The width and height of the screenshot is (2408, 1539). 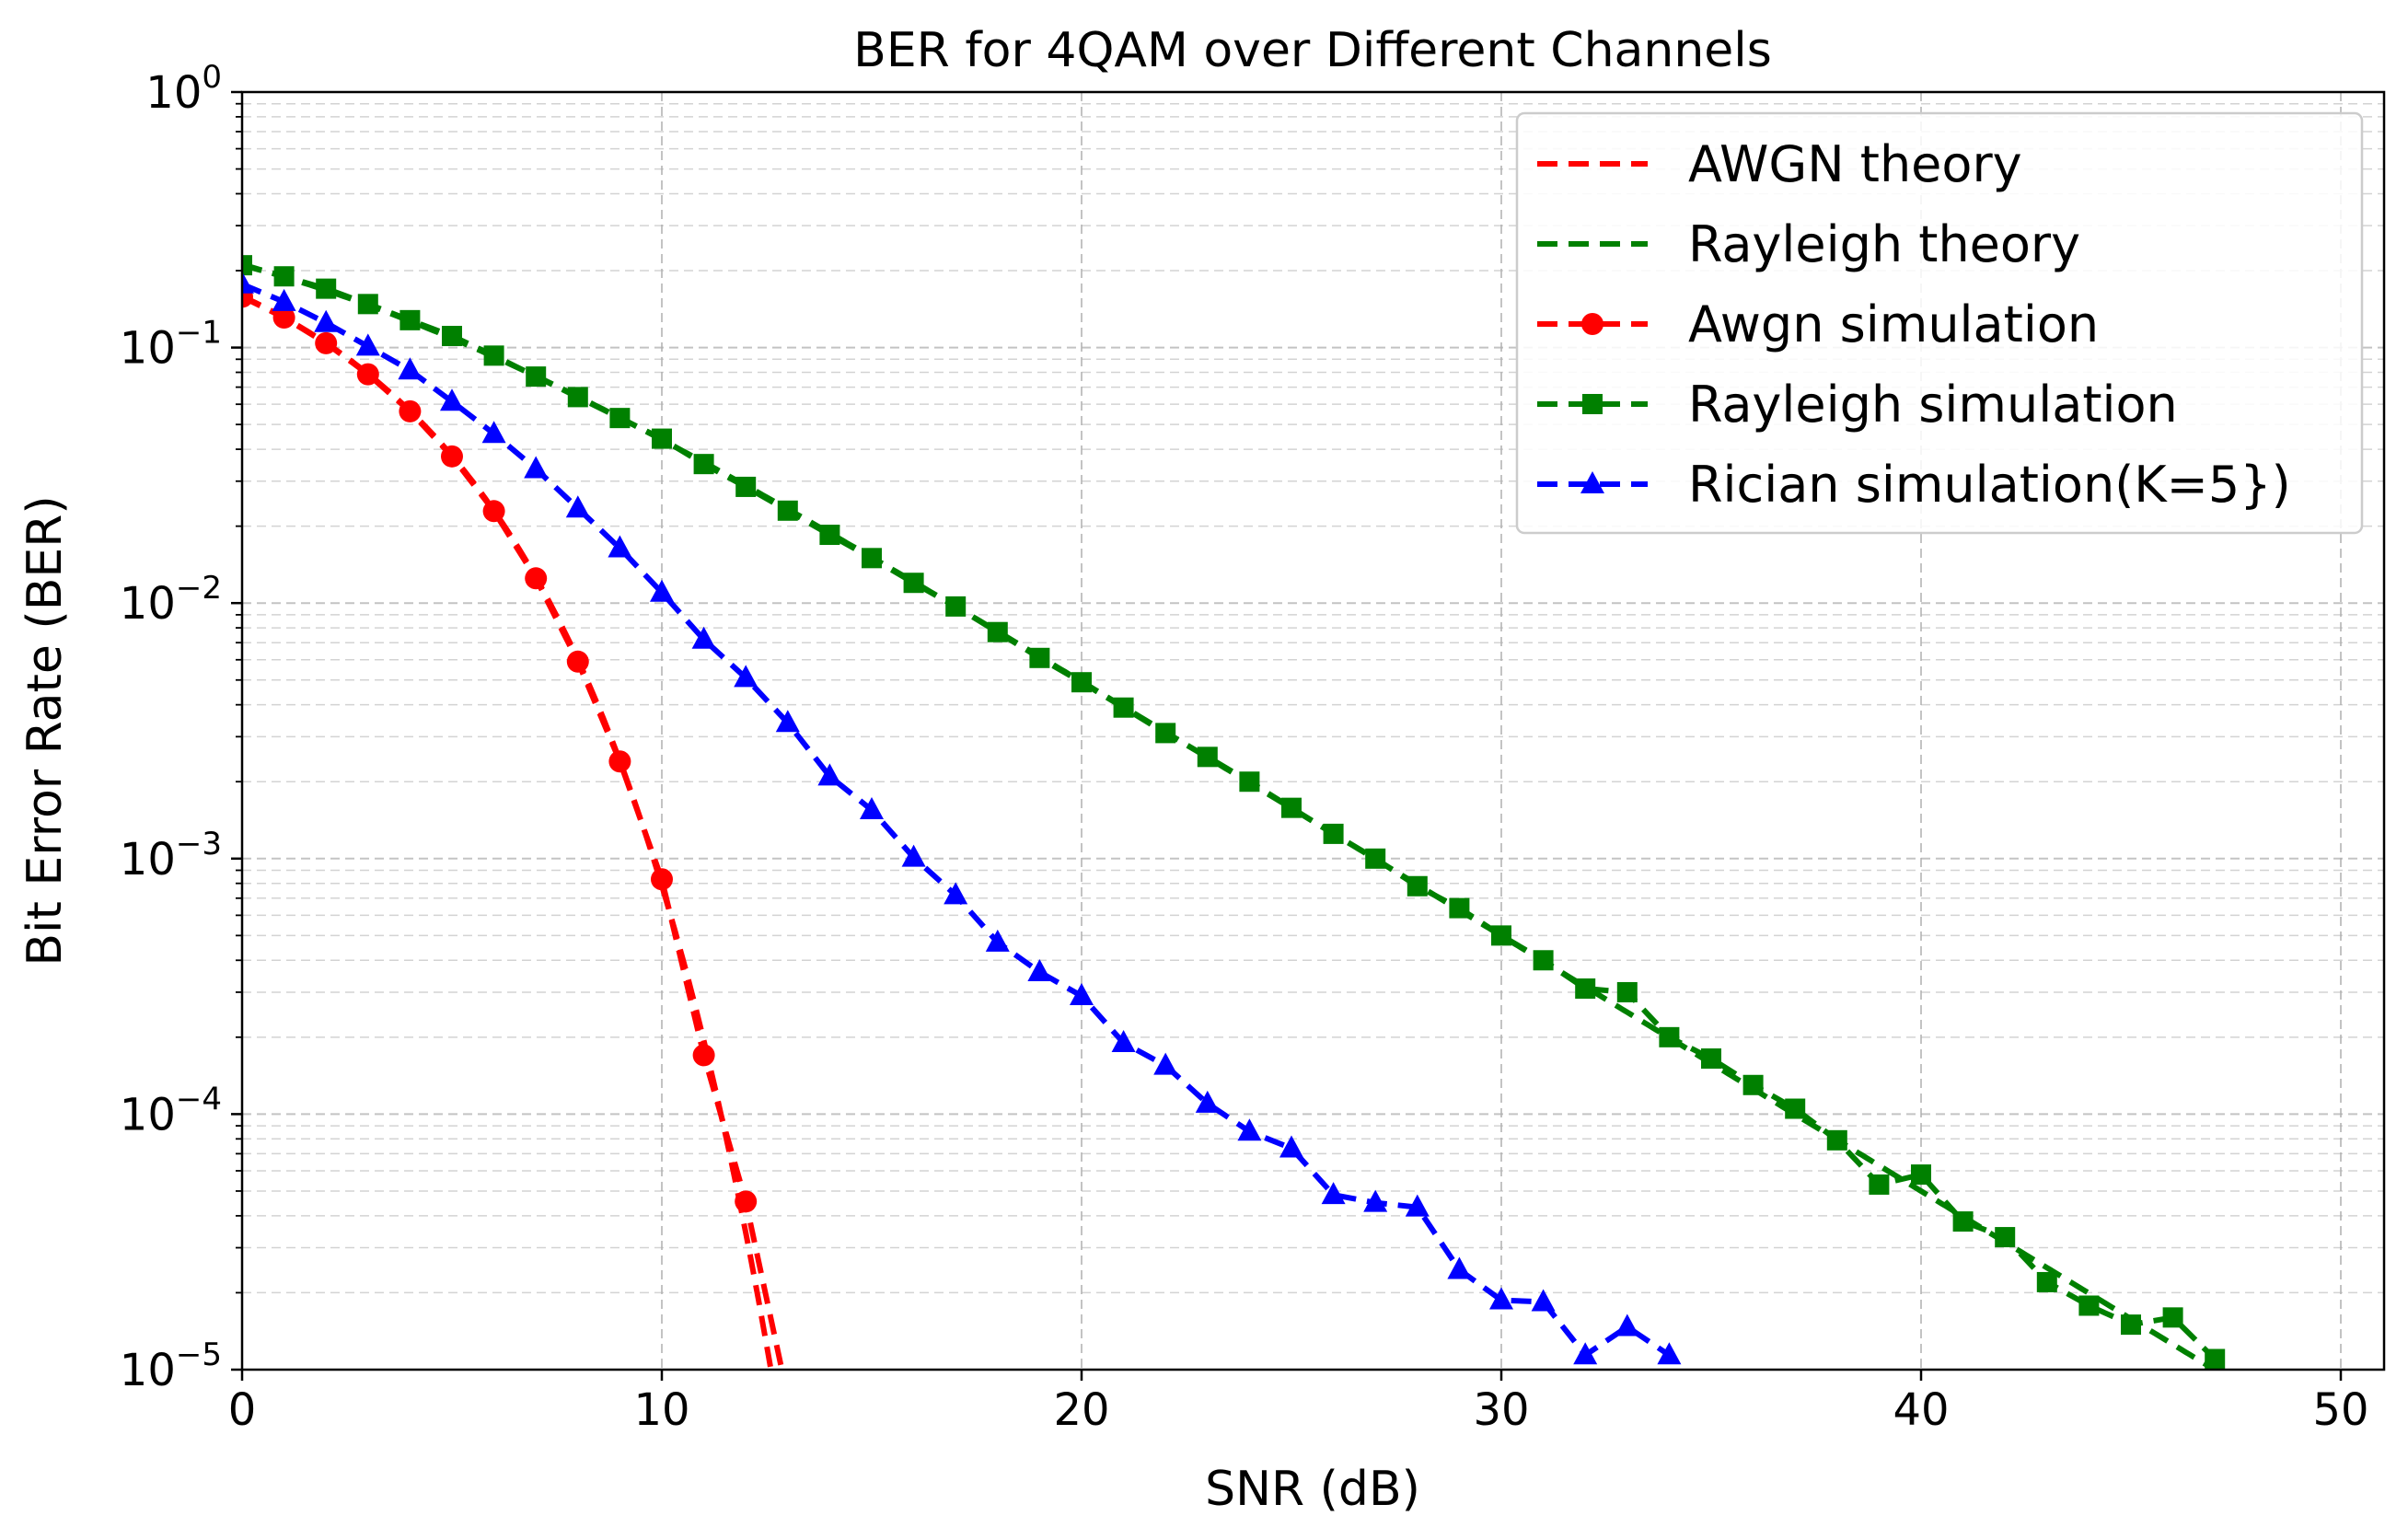 What do you see at coordinates (199, 1099) in the screenshot?
I see `y-tick-exponent: −4` at bounding box center [199, 1099].